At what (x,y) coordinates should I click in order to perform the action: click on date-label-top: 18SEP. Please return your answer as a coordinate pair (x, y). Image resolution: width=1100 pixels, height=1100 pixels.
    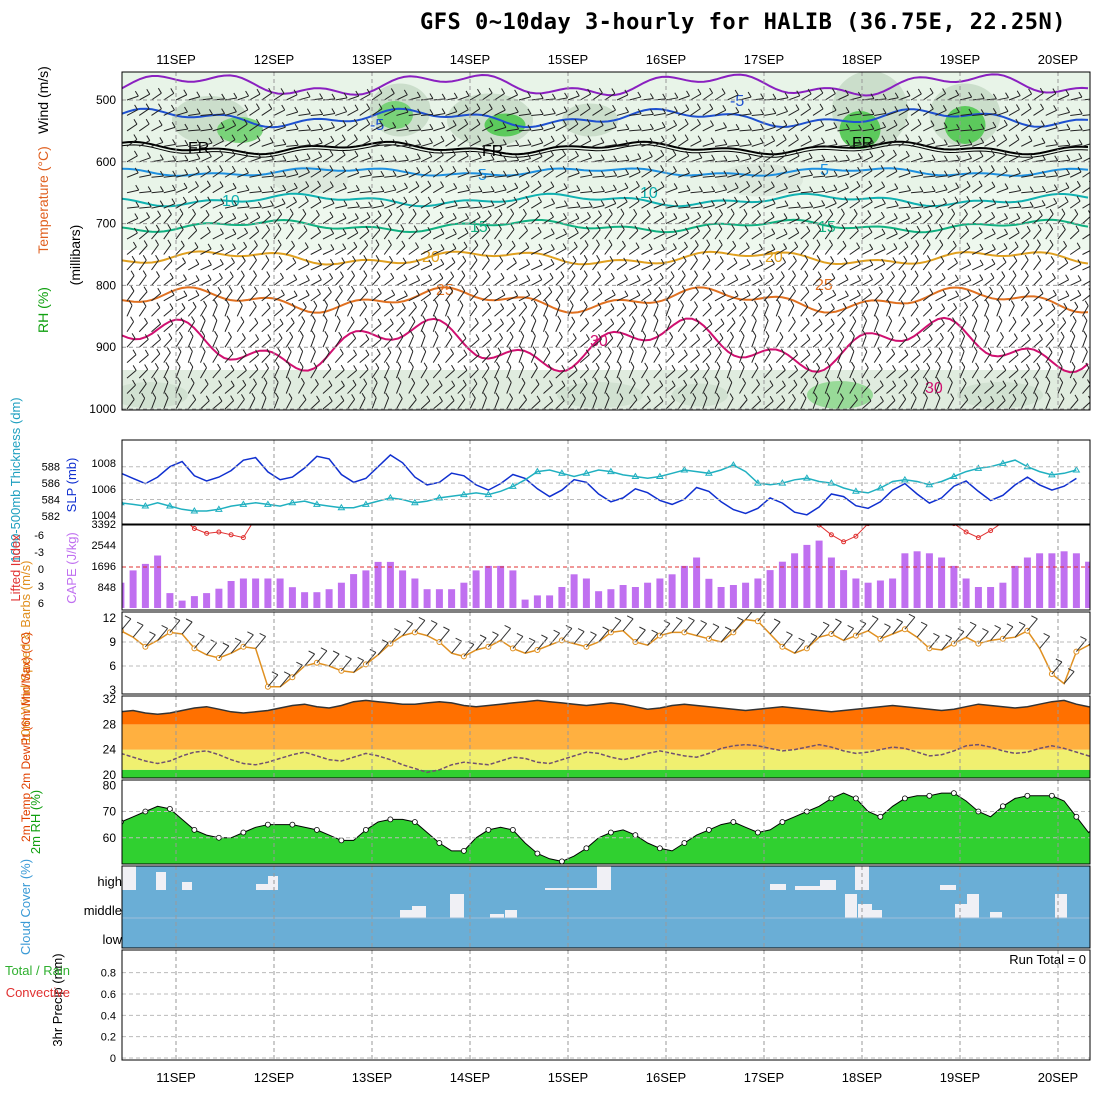
    Looking at the image, I should click on (862, 59).